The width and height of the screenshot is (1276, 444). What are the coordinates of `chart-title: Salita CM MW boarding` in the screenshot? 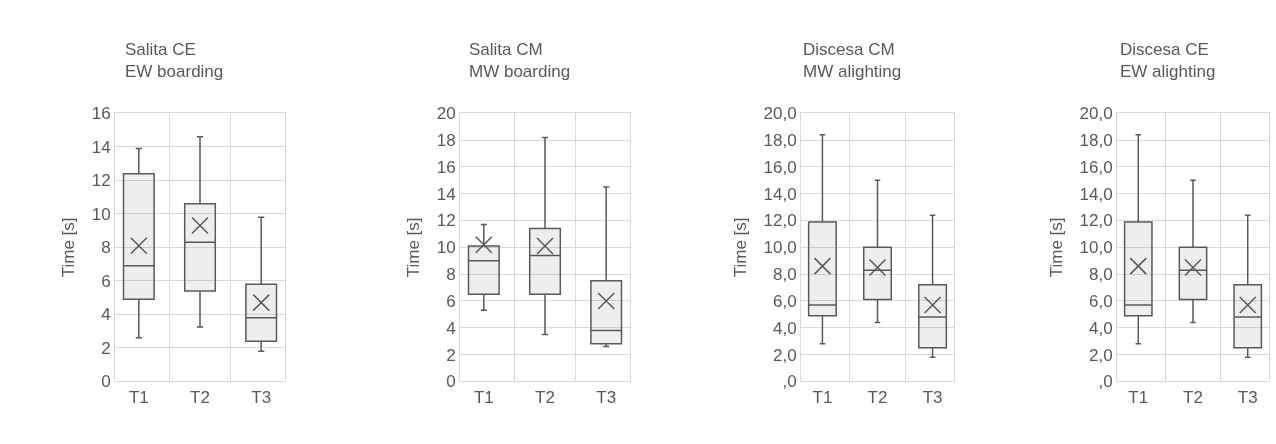 It's located at (520, 61).